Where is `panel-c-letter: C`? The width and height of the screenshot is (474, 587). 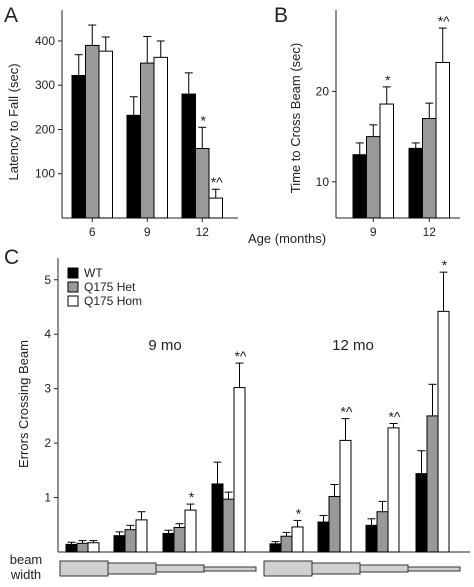 panel-c-letter: C is located at coordinates (11, 257).